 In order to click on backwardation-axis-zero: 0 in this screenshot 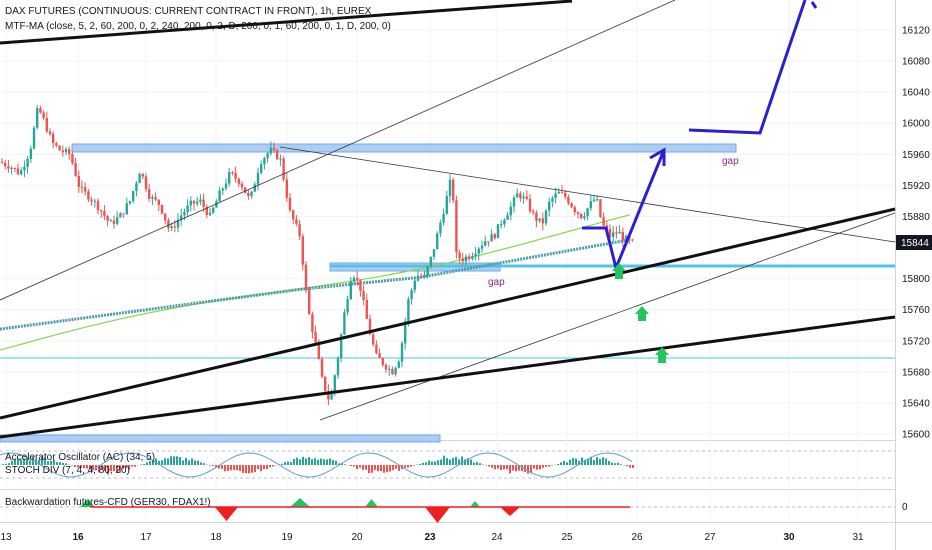, I will do `click(905, 507)`.